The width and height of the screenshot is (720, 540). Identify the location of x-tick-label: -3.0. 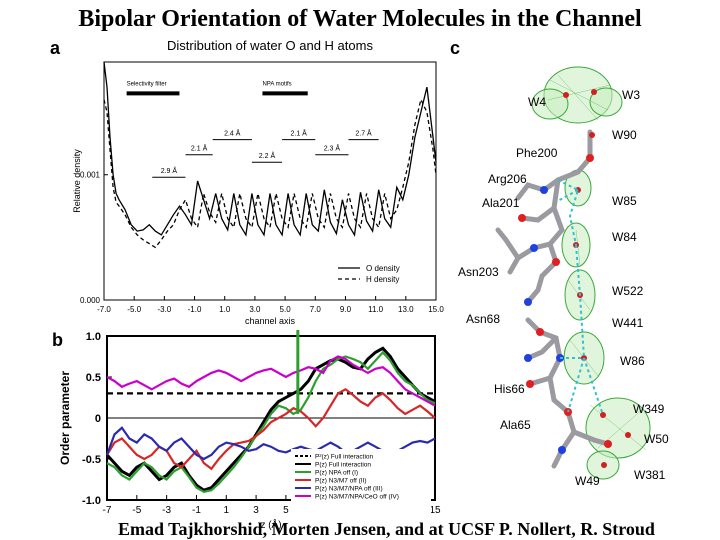
(164, 309).